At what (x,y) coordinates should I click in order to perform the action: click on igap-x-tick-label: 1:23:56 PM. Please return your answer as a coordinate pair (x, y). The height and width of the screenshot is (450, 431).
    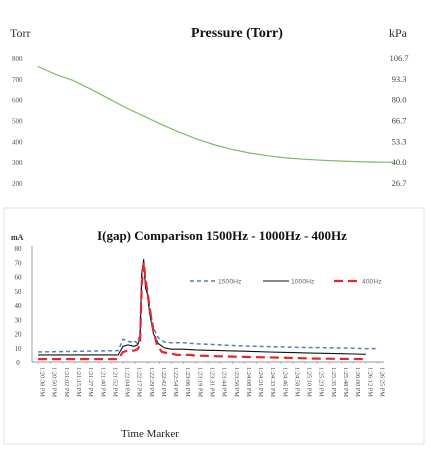
    Looking at the image, I should click on (236, 382).